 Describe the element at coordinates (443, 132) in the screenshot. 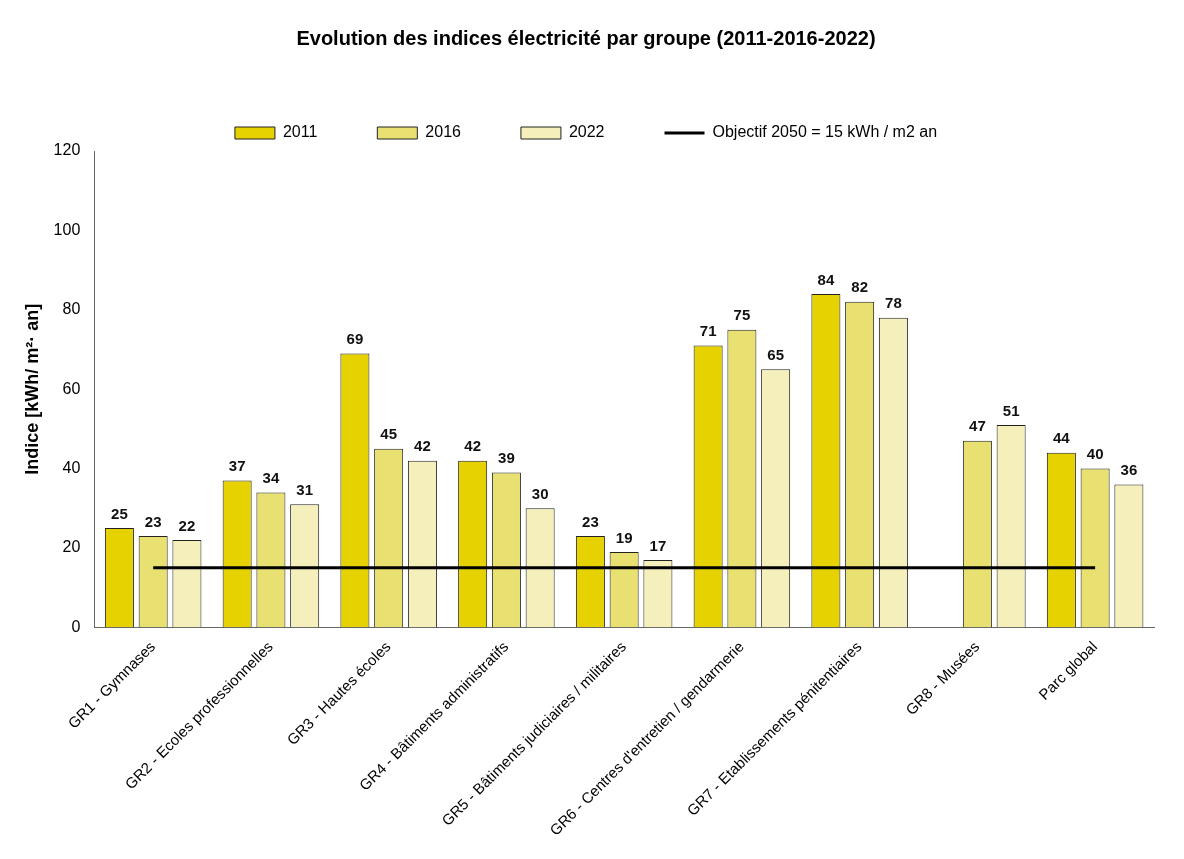

I see `legend-label: 2016` at that location.